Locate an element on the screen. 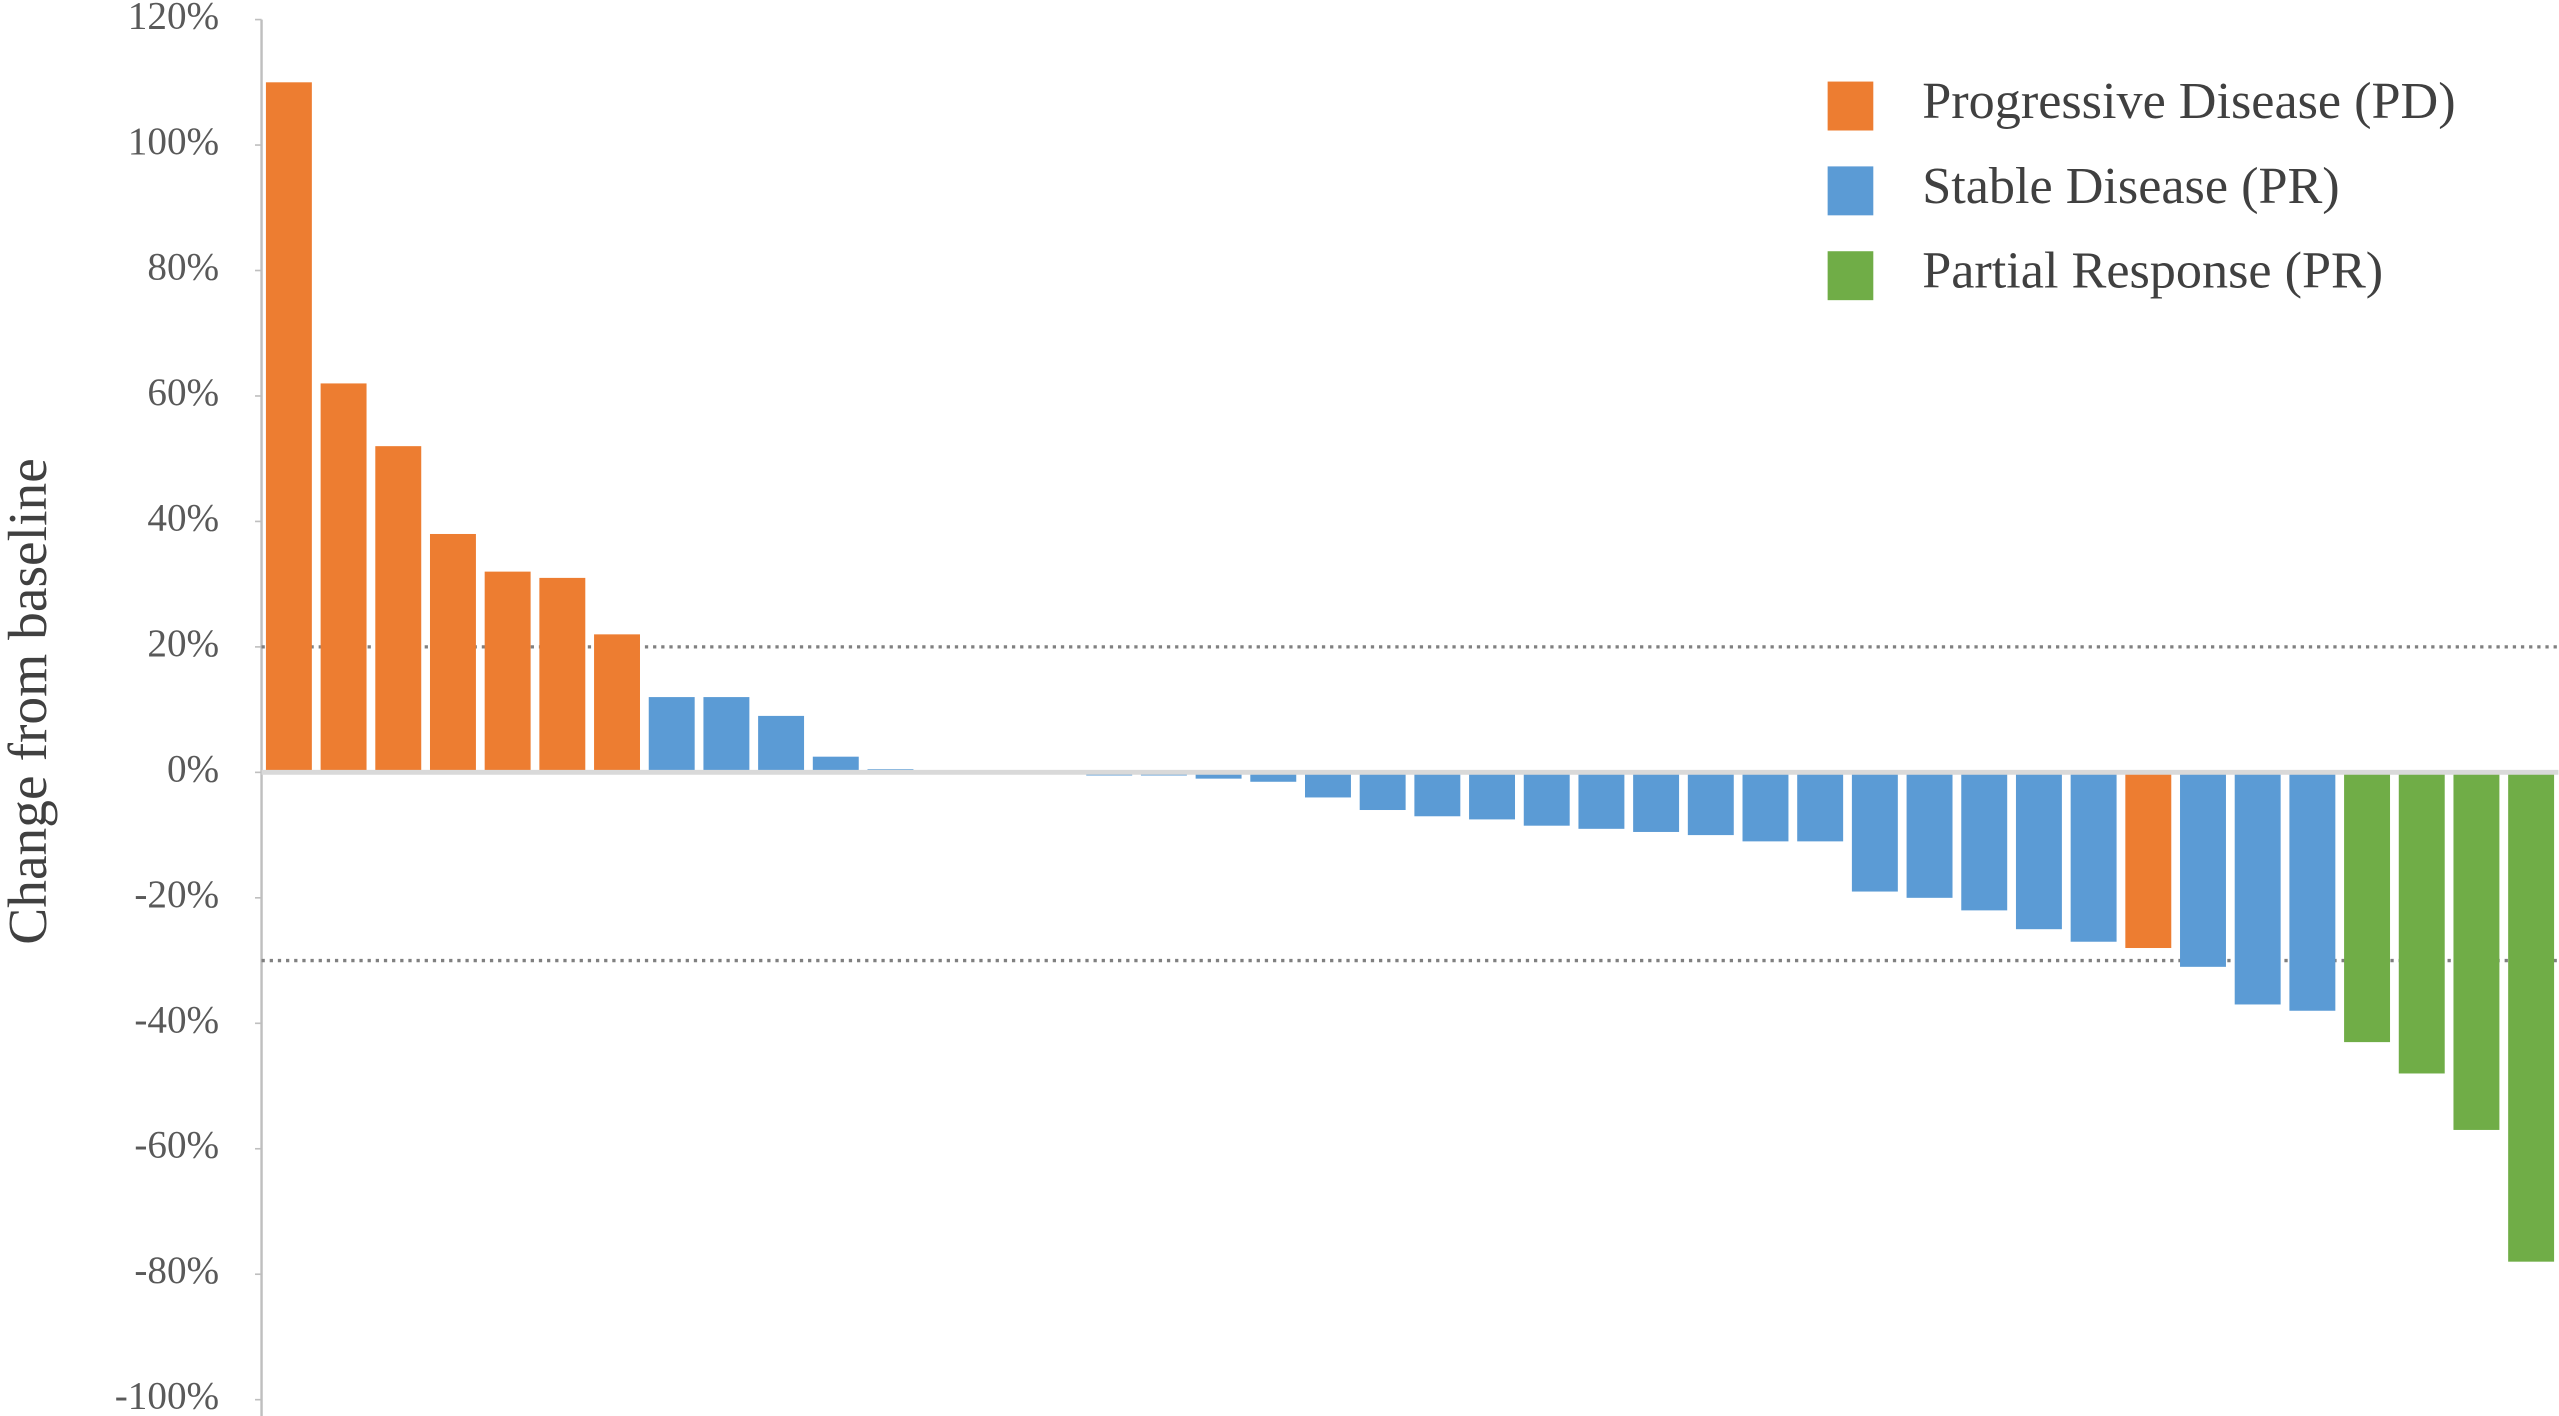 The image size is (2559, 1416). y-tick-label: 60% is located at coordinates (183, 392).